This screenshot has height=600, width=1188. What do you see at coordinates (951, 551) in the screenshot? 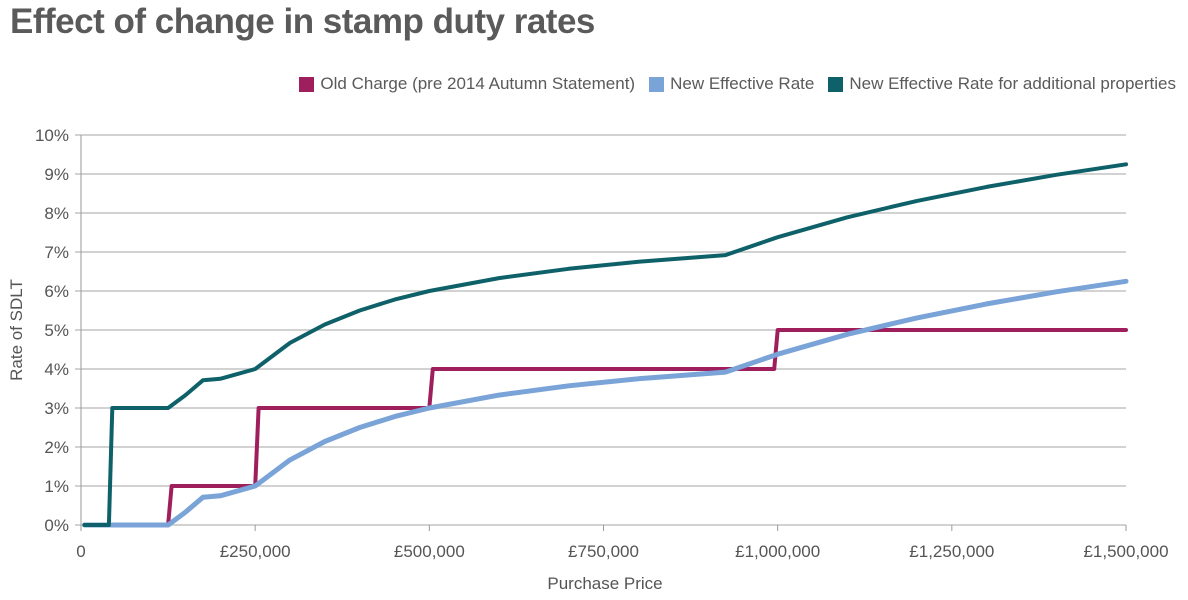
I see `x-tick-label: £1,250,000` at bounding box center [951, 551].